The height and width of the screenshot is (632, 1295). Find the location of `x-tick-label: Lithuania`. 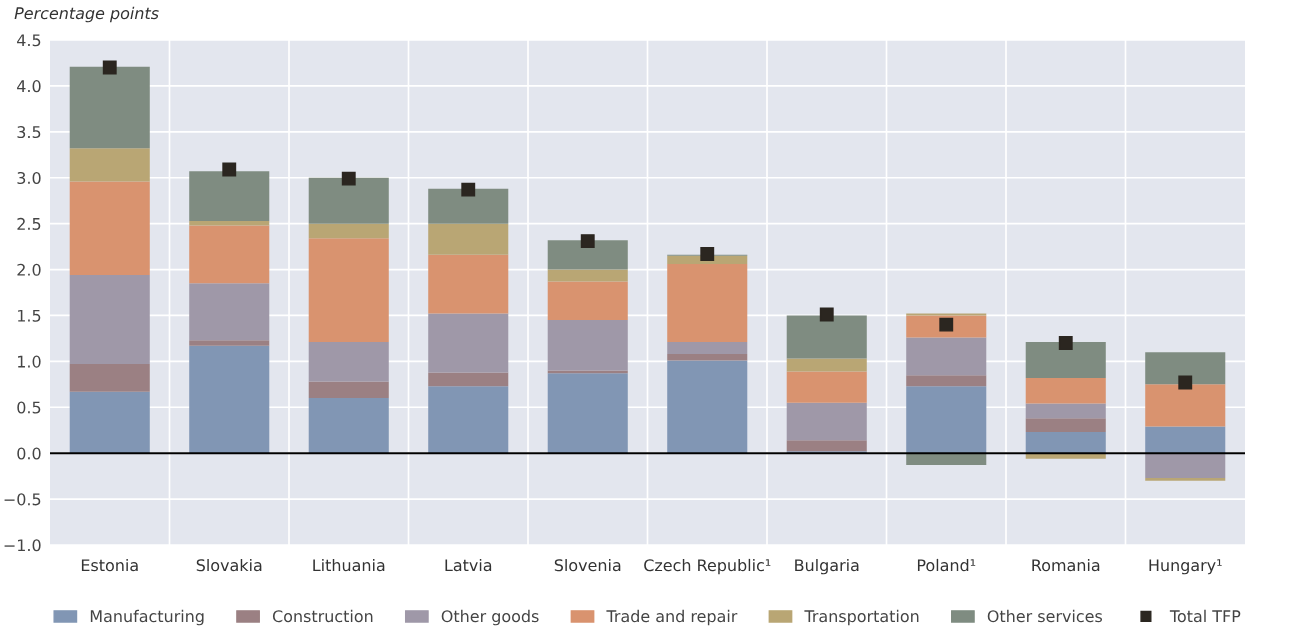

x-tick-label: Lithuania is located at coordinates (349, 565).